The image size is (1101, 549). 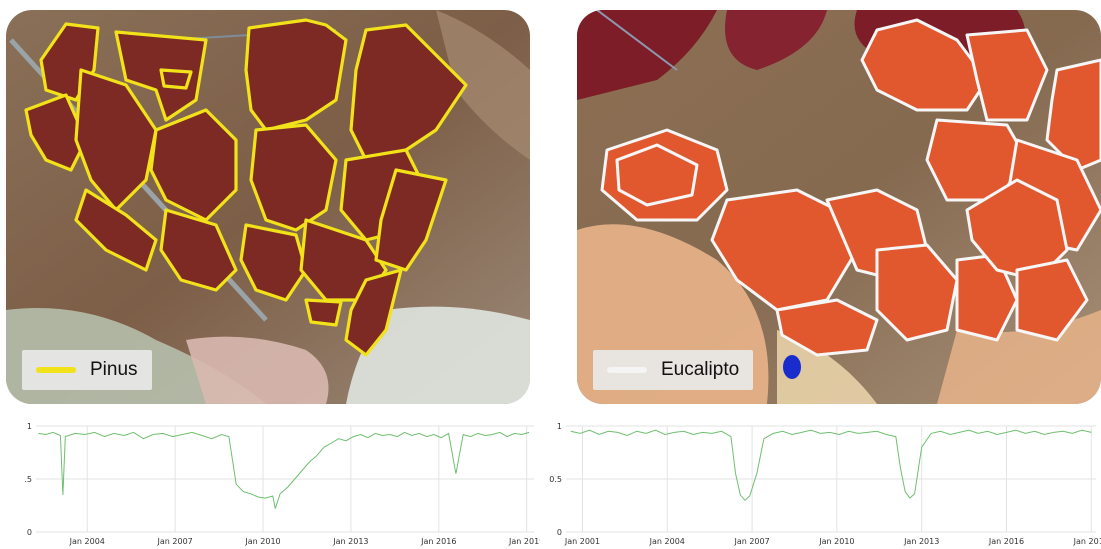 I want to click on pinus-chart-y-tick-label: .5, so click(x=28, y=479).